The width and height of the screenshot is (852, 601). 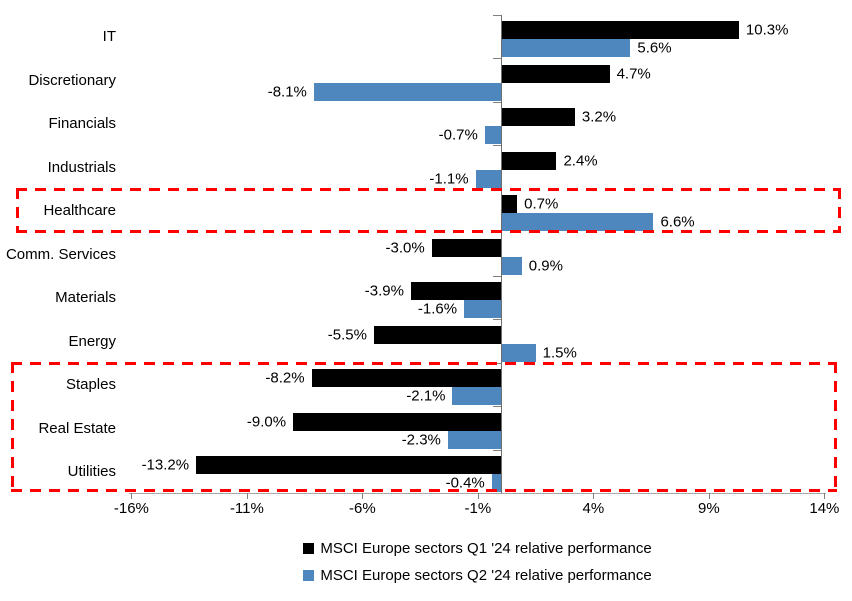 I want to click on category-label: Energy, so click(x=92, y=341).